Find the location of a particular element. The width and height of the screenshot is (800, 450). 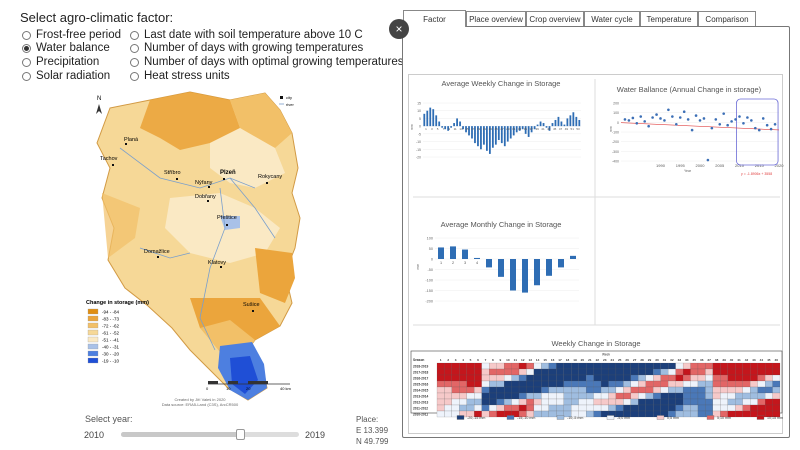

heatmap-legend-swatch is located at coordinates (460, 417).